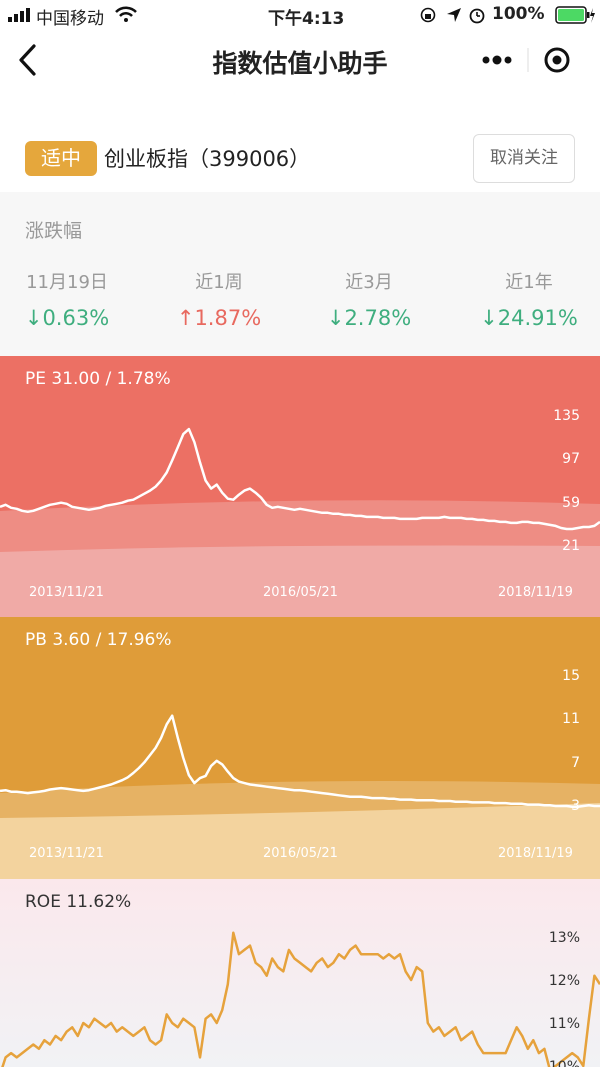 Image resolution: width=600 pixels, height=1067 pixels. I want to click on navigation-bar: 指数估值小助手, so click(300, 60).